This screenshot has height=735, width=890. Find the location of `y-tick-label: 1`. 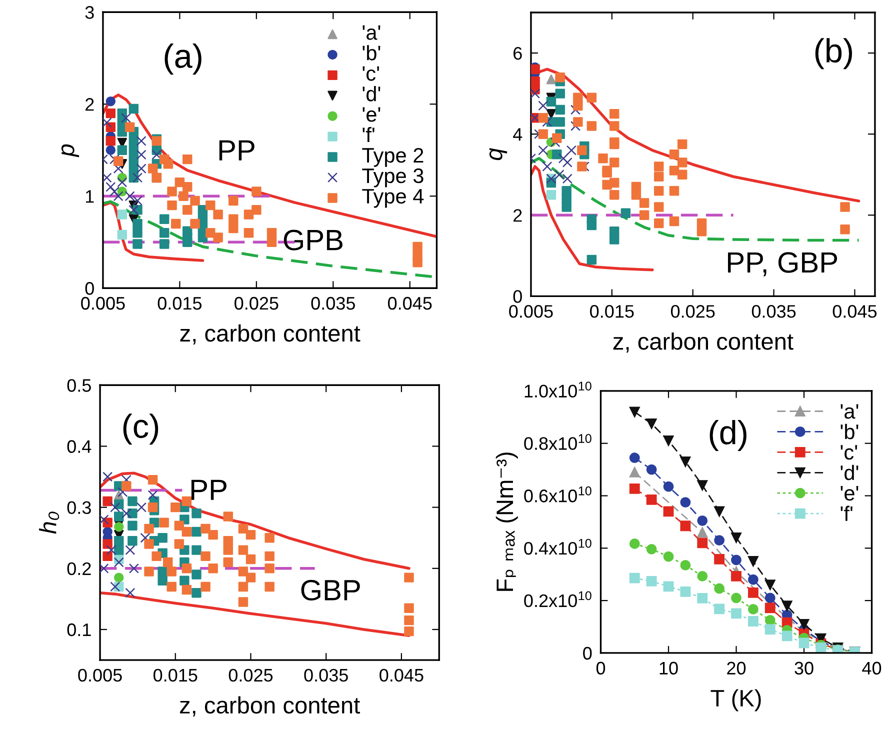

y-tick-label: 1 is located at coordinates (90, 196).